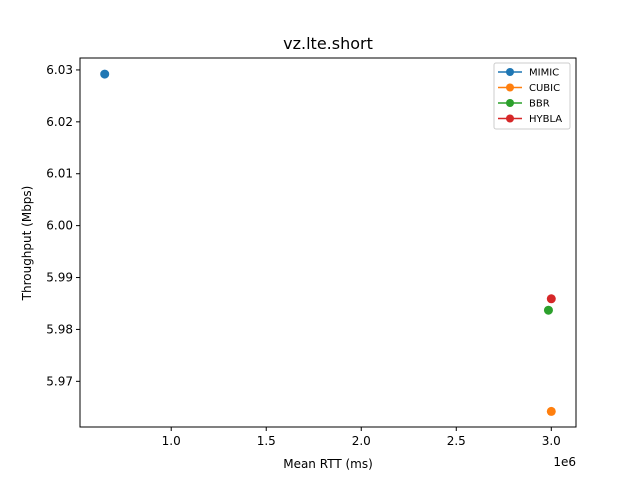 This screenshot has width=640, height=480. What do you see at coordinates (545, 119) in the screenshot?
I see `legend-label-hybla: HYBLA` at bounding box center [545, 119].